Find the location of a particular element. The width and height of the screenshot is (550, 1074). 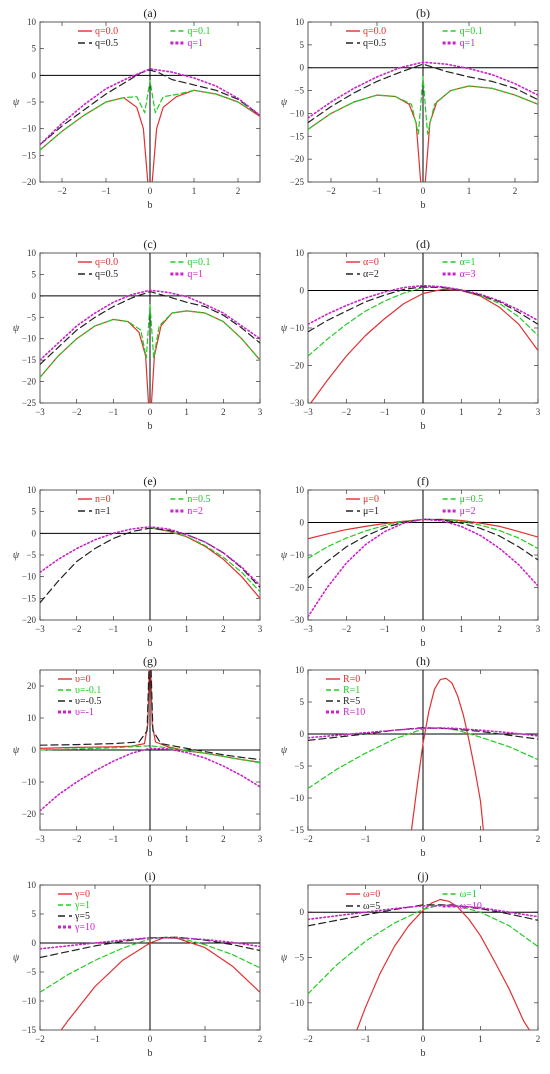

legend-label: ω=0 is located at coordinates (371, 894).